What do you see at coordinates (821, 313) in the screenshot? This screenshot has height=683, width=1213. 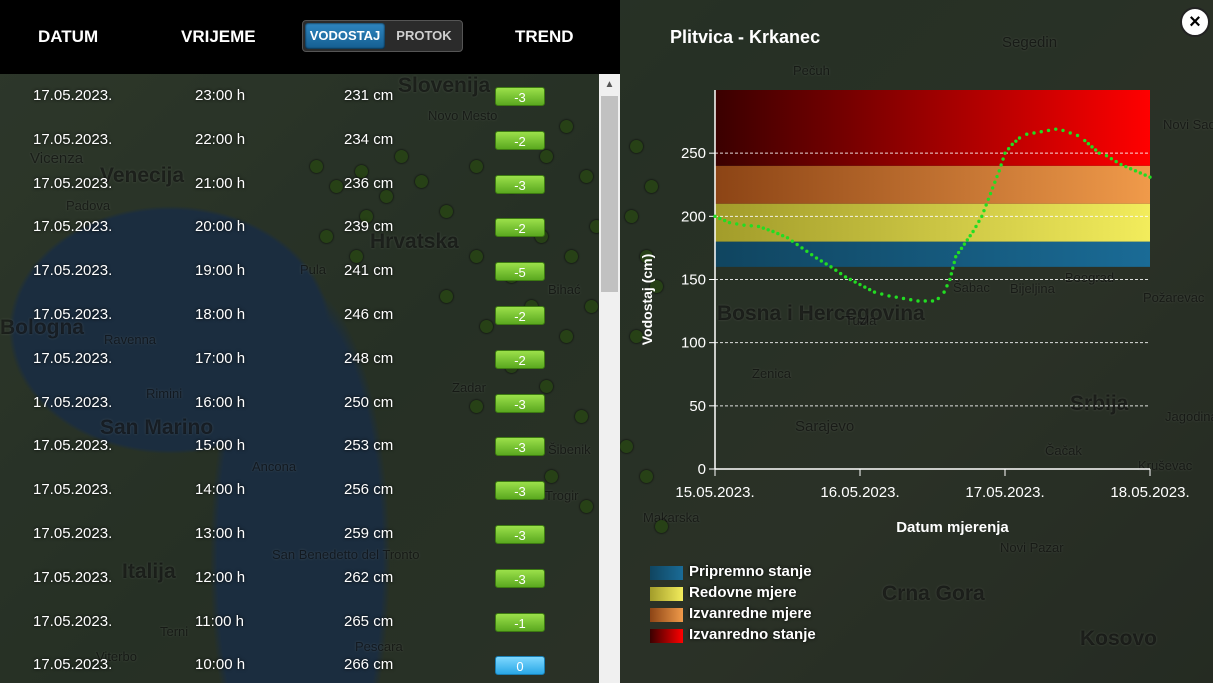 I see `map-label: Bosna i Hercegovina` at bounding box center [821, 313].